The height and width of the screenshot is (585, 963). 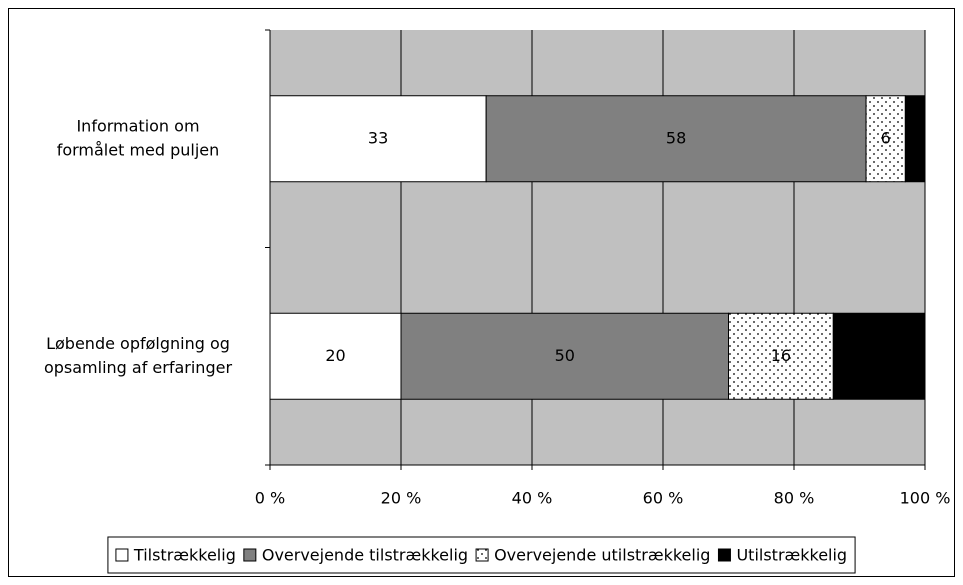 What do you see at coordinates (791, 555) in the screenshot?
I see `legend-label: Utilstrækkelig` at bounding box center [791, 555].